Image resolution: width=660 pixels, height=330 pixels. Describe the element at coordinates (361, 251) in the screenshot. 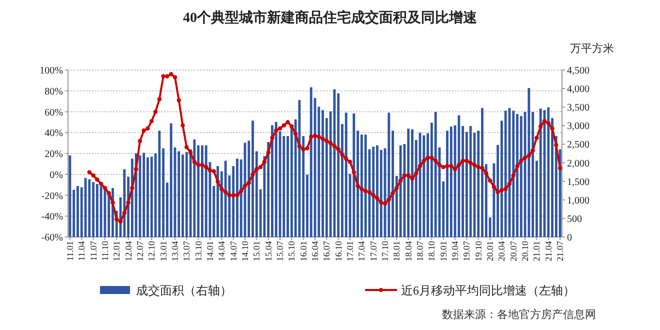

I see `x-tick-label: 17.04` at that location.